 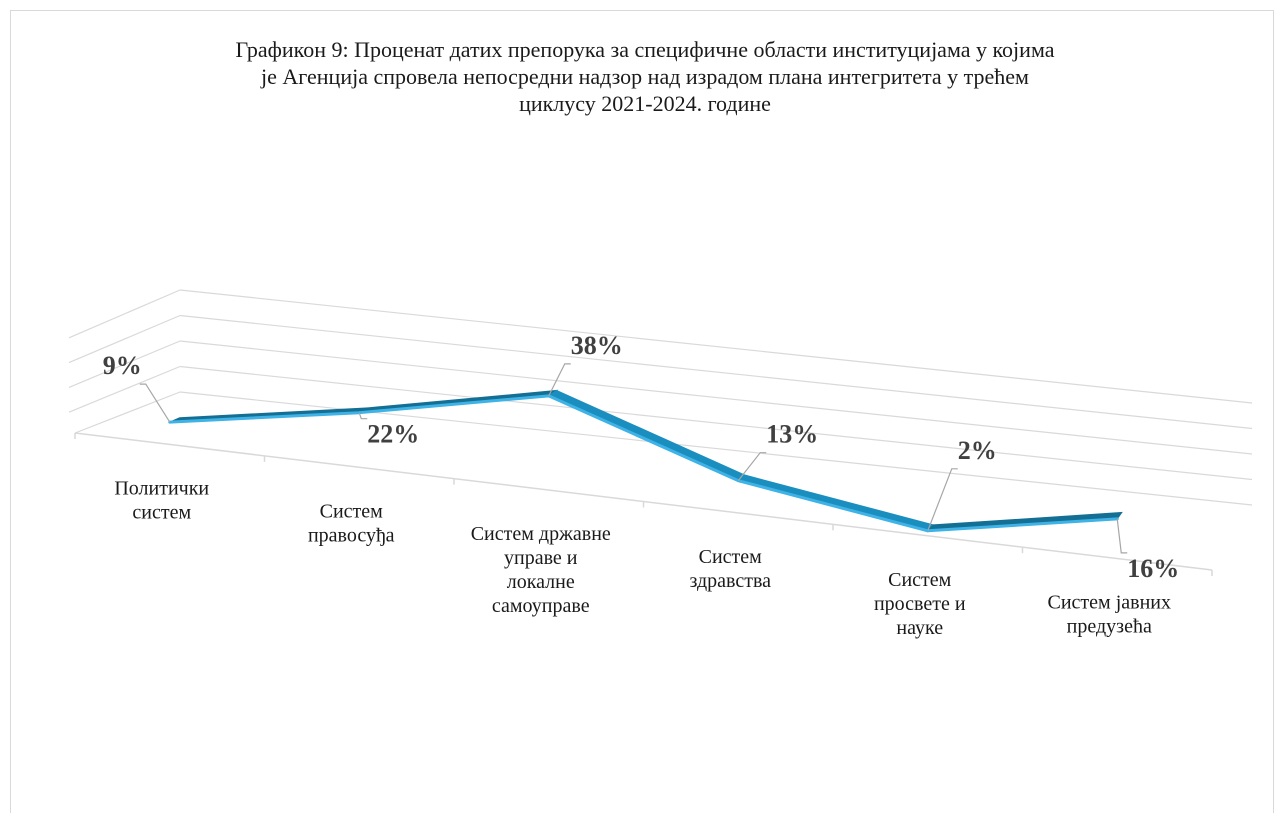 What do you see at coordinates (541, 570) in the screenshot?
I see `category-label: Систем државне управе и локалне самоуправе` at bounding box center [541, 570].